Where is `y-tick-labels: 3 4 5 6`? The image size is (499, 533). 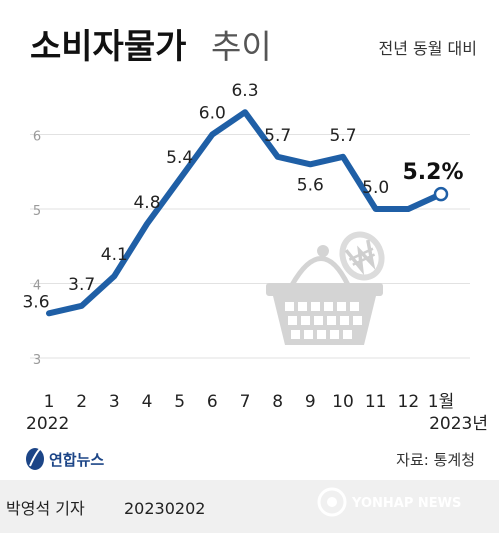 y-tick-labels: 3 4 5 6 is located at coordinates (37, 249).